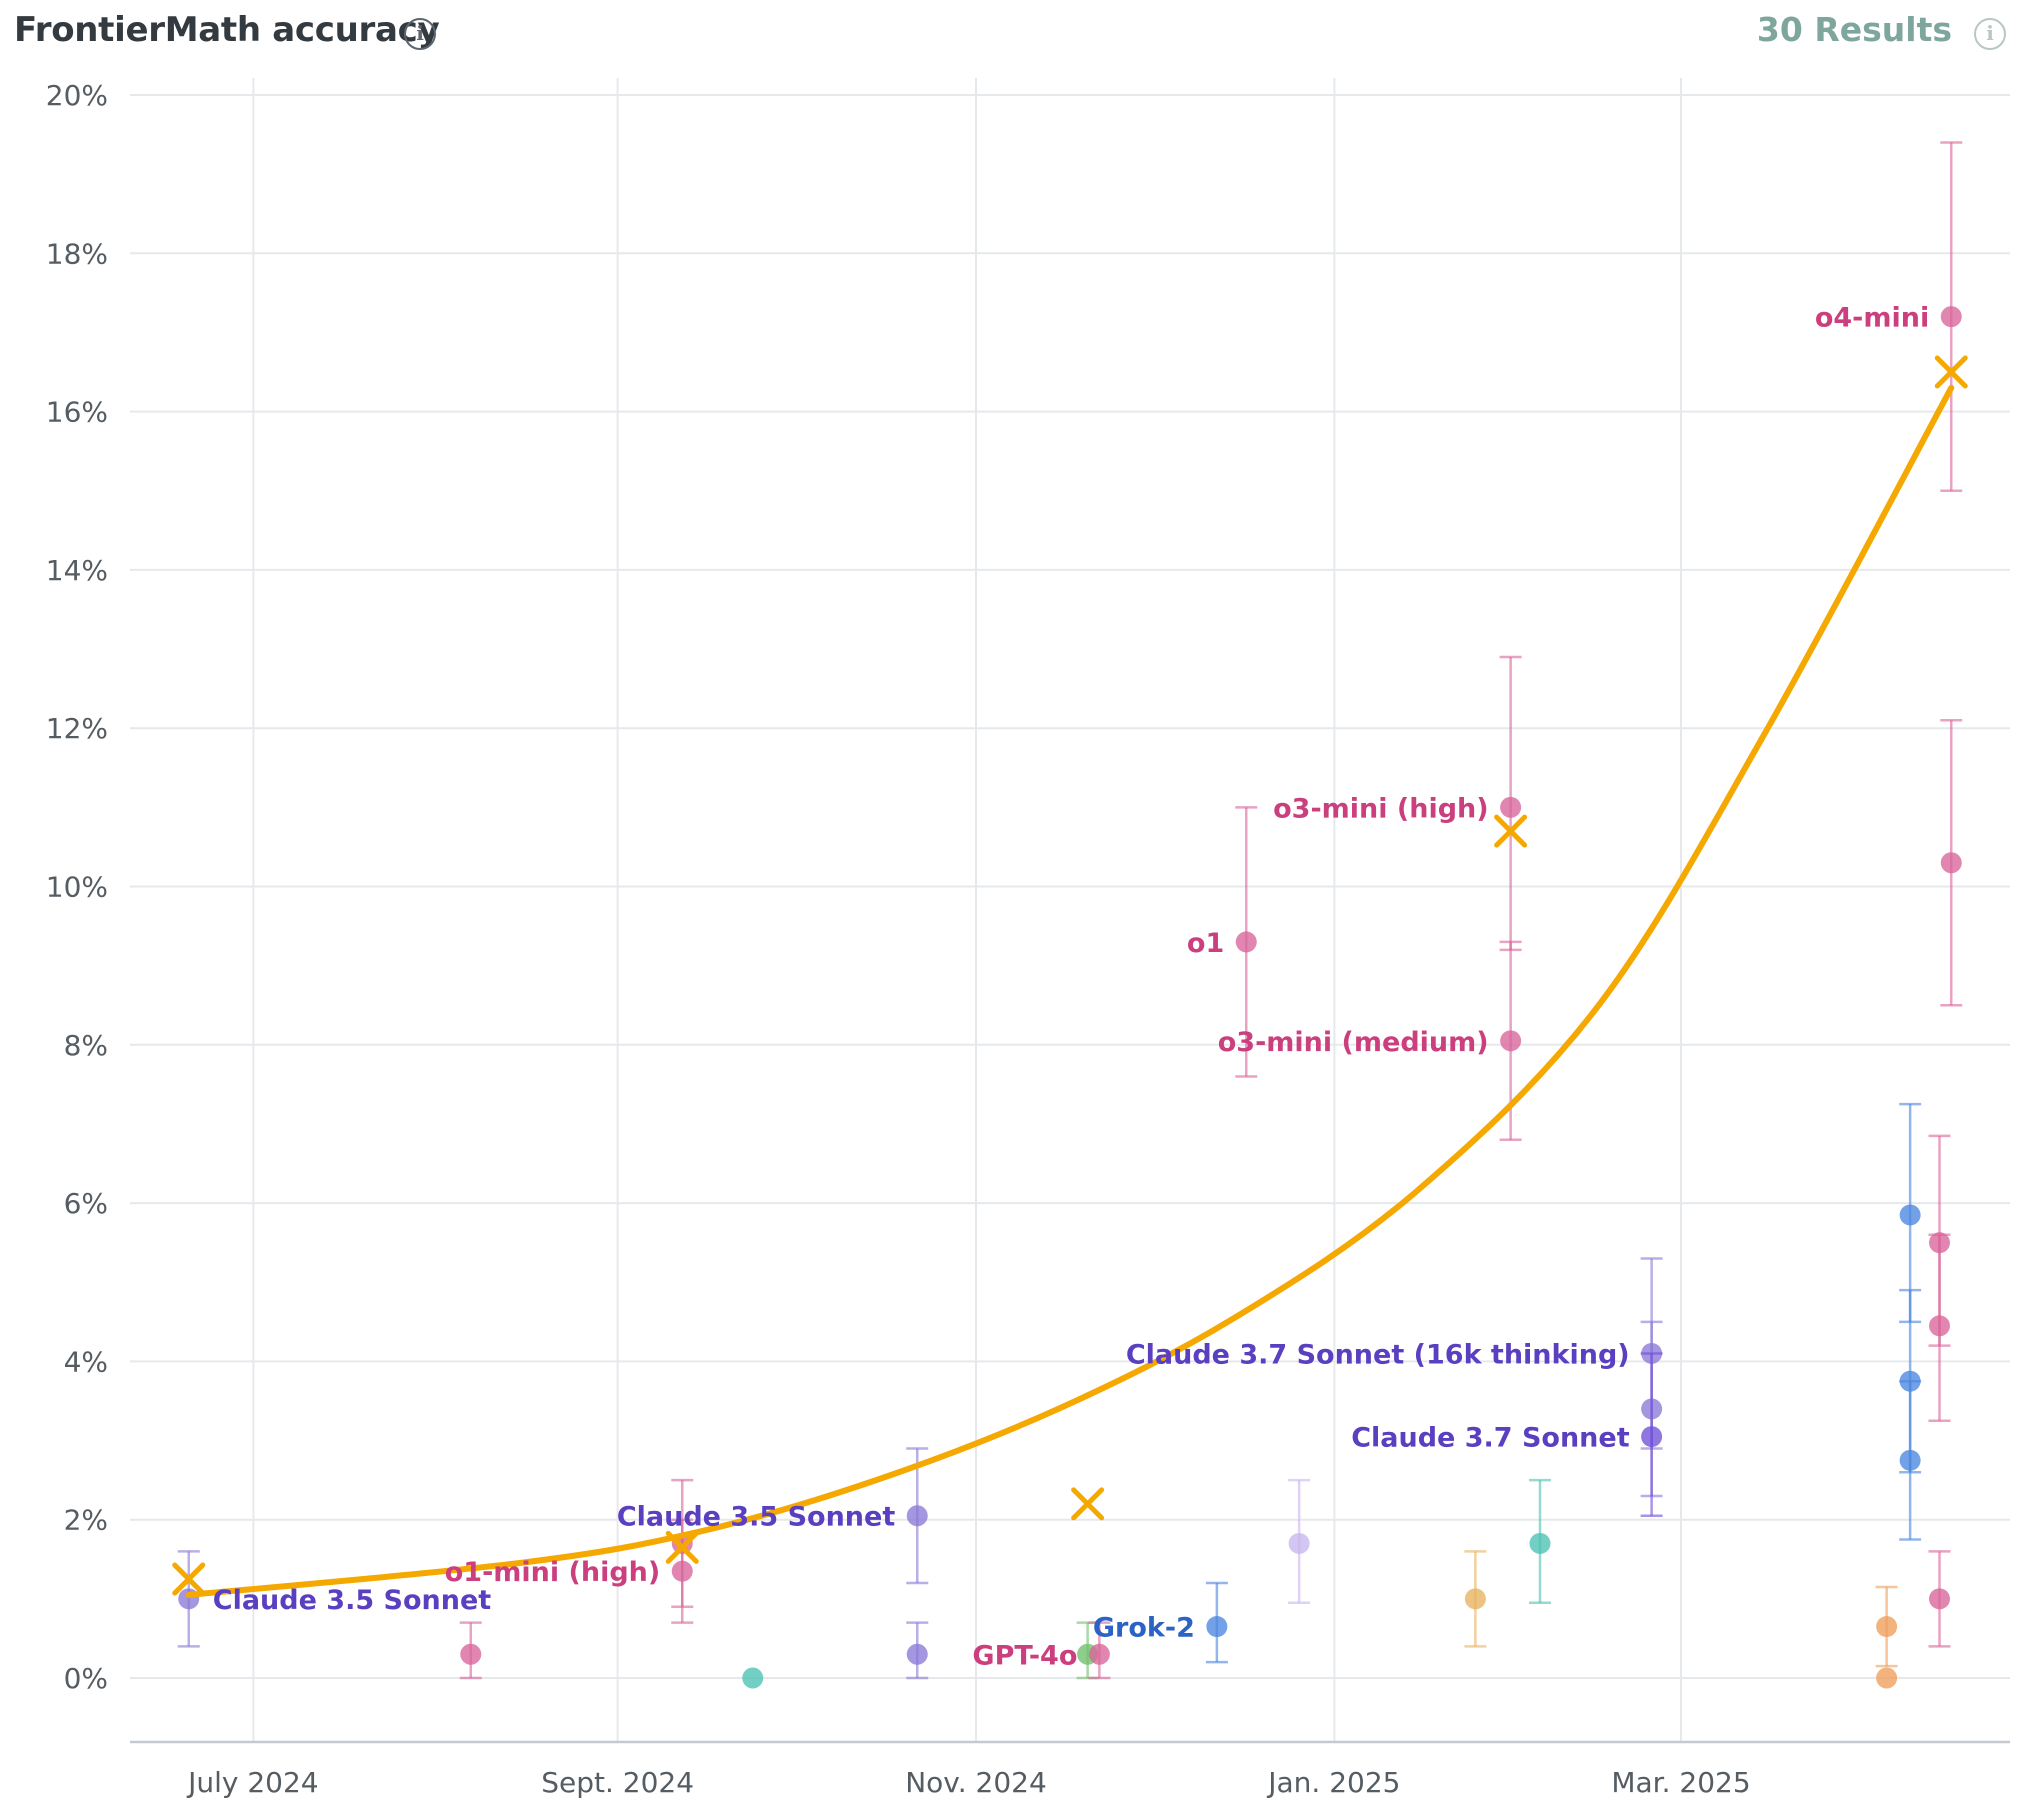 The height and width of the screenshot is (1810, 2022). What do you see at coordinates (77, 95) in the screenshot?
I see `y-tick-label: 20%` at bounding box center [77, 95].